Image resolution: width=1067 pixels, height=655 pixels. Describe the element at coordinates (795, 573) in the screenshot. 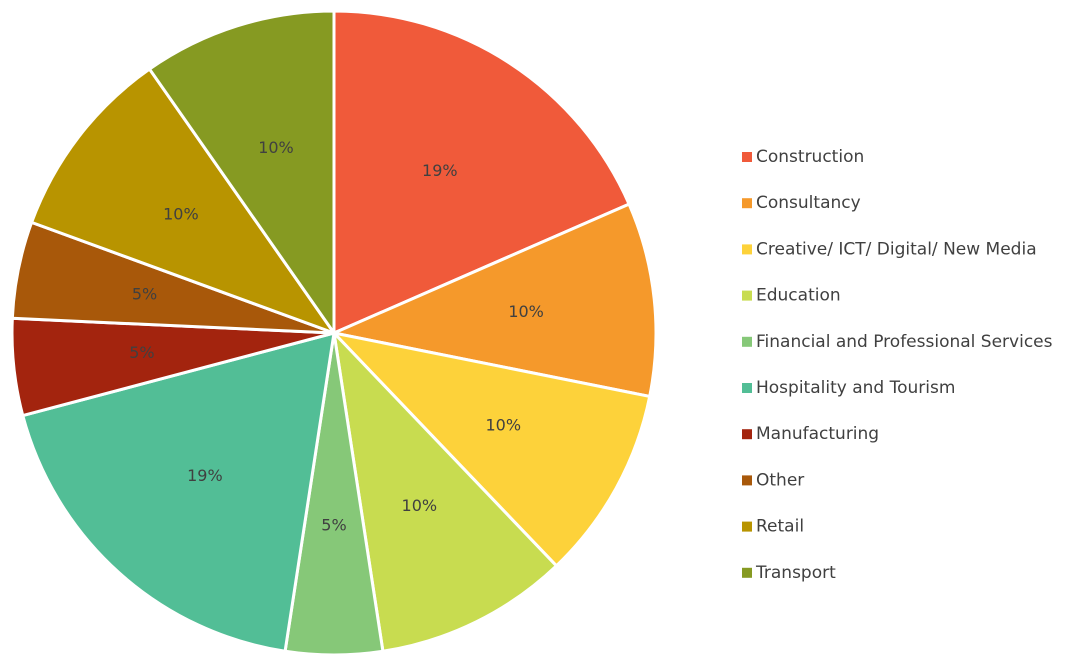

I see `legend-label: Transport` at that location.